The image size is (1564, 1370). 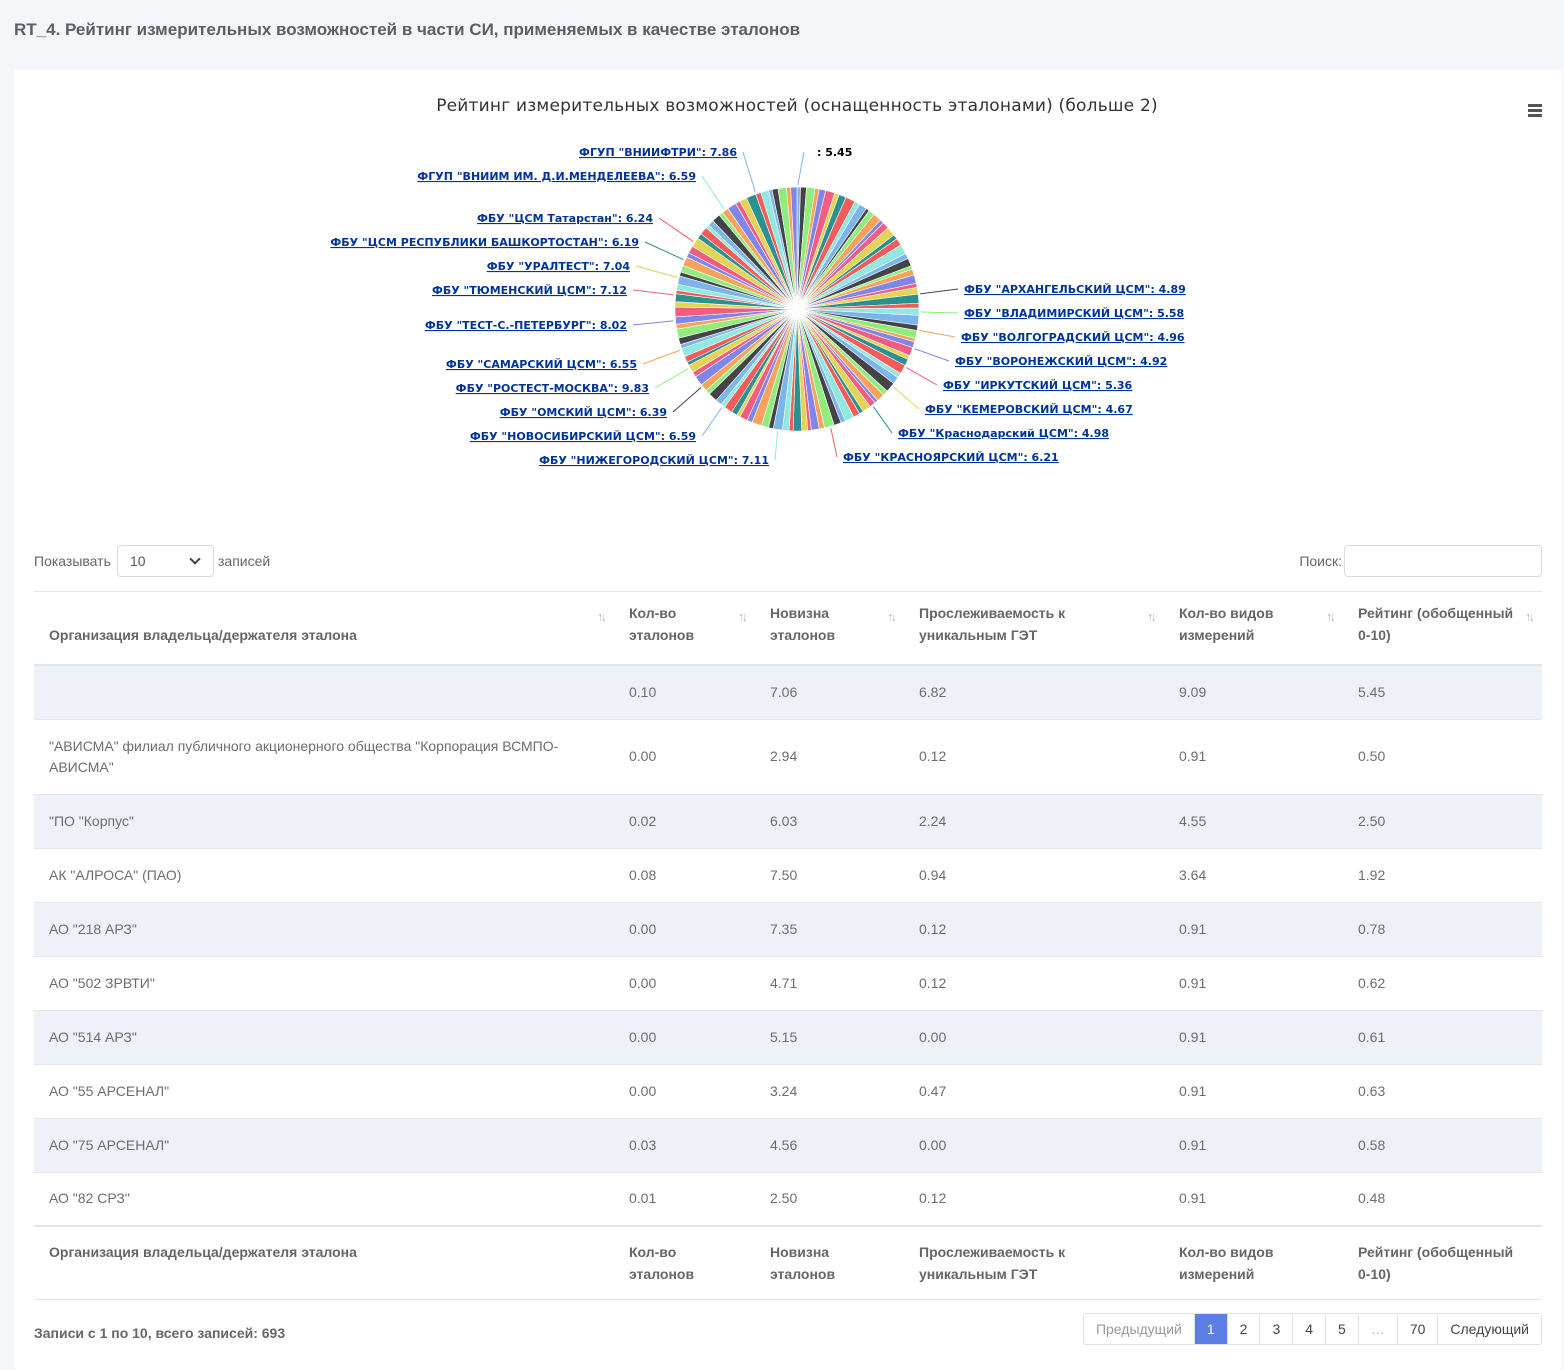 I want to click on pagination: Предыдущий 1 2 3 4 5 … 70 Следующий, so click(x=1312, y=1329).